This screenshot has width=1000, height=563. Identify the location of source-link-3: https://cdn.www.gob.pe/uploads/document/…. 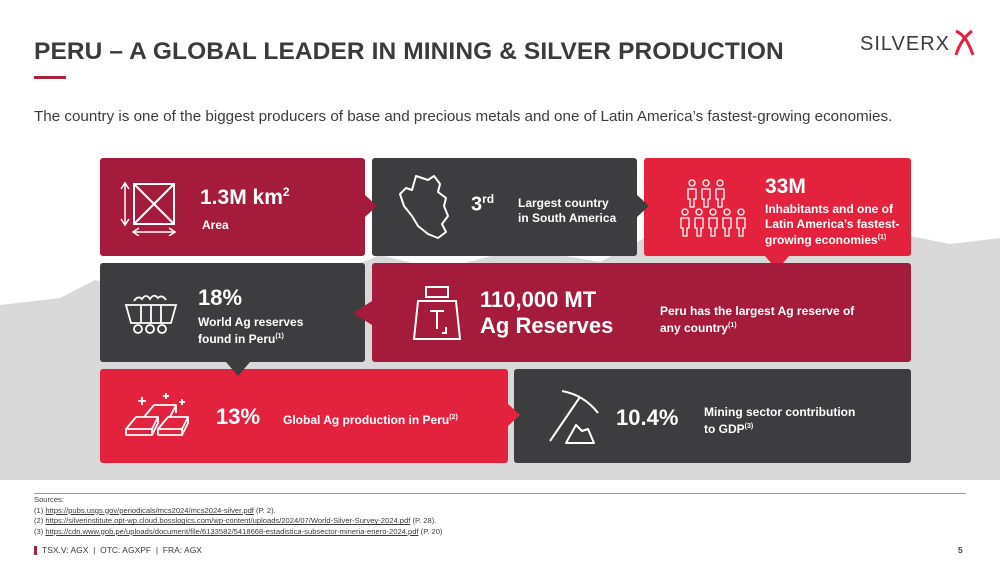
(232, 531).